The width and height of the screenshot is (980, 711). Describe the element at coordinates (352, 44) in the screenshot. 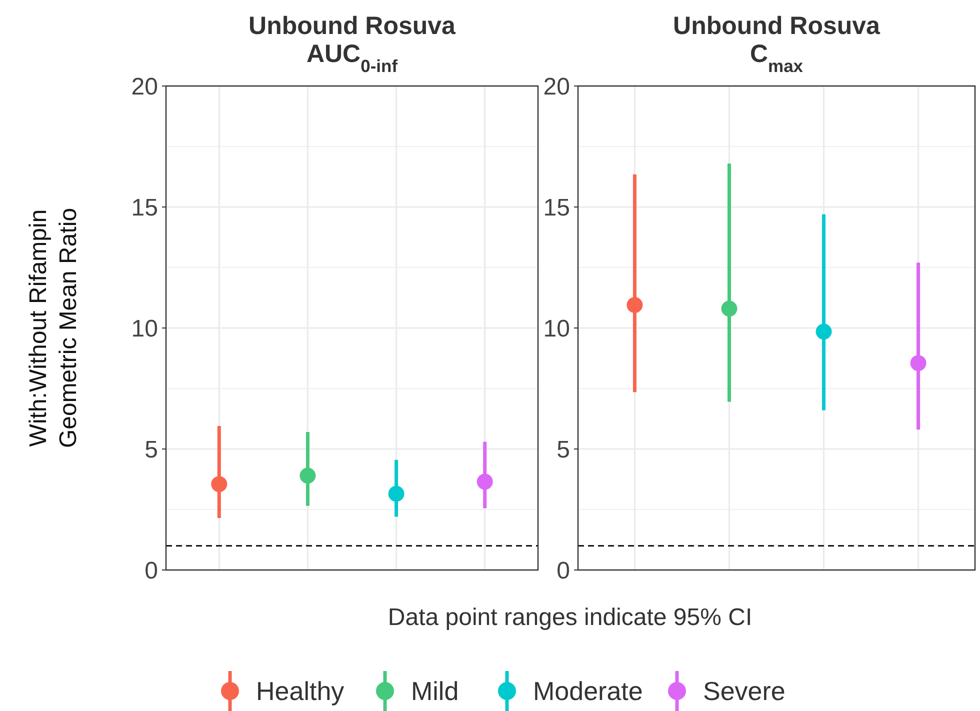

I see `chart-title: Unbound Rosuva AUC$_{0-inf}$` at that location.